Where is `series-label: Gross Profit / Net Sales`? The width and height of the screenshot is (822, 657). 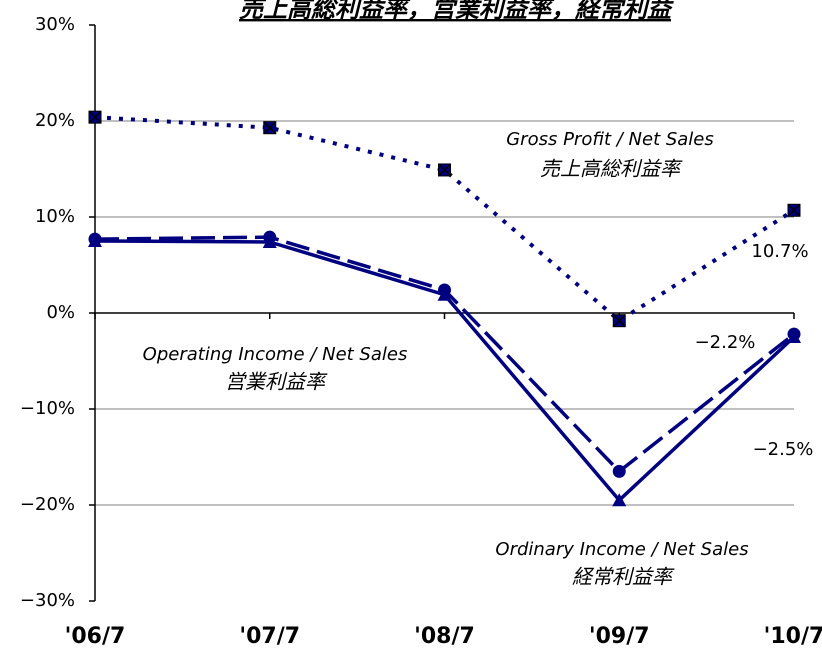 series-label: Gross Profit / Net Sales is located at coordinates (610, 139).